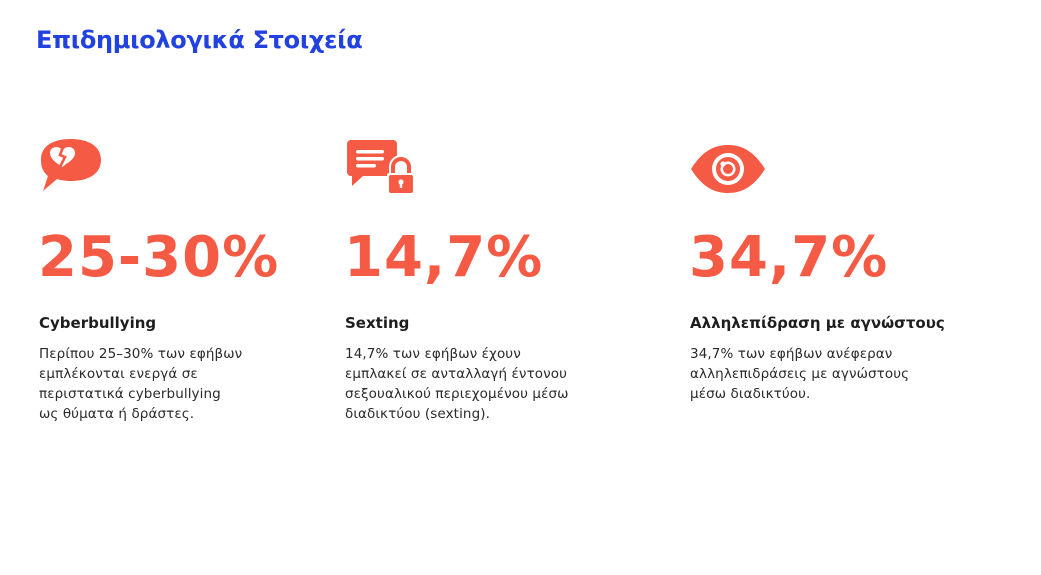 This screenshot has height=575, width=1041. Describe the element at coordinates (199, 40) in the screenshot. I see `slide-title: Επιδημιολογικά Στοιχεία` at that location.